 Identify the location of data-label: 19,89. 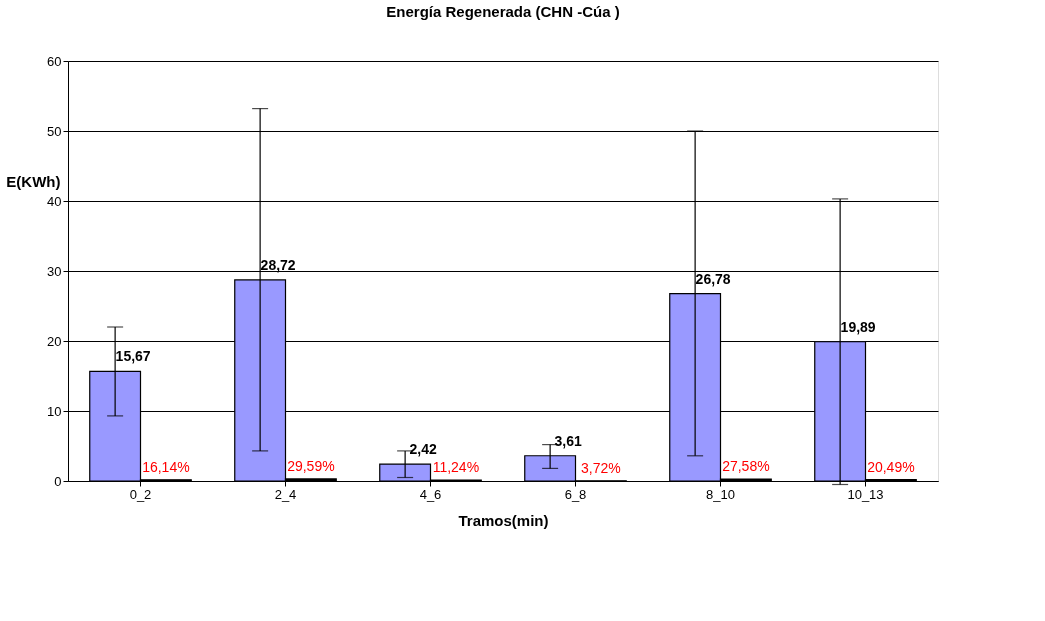
(858, 326).